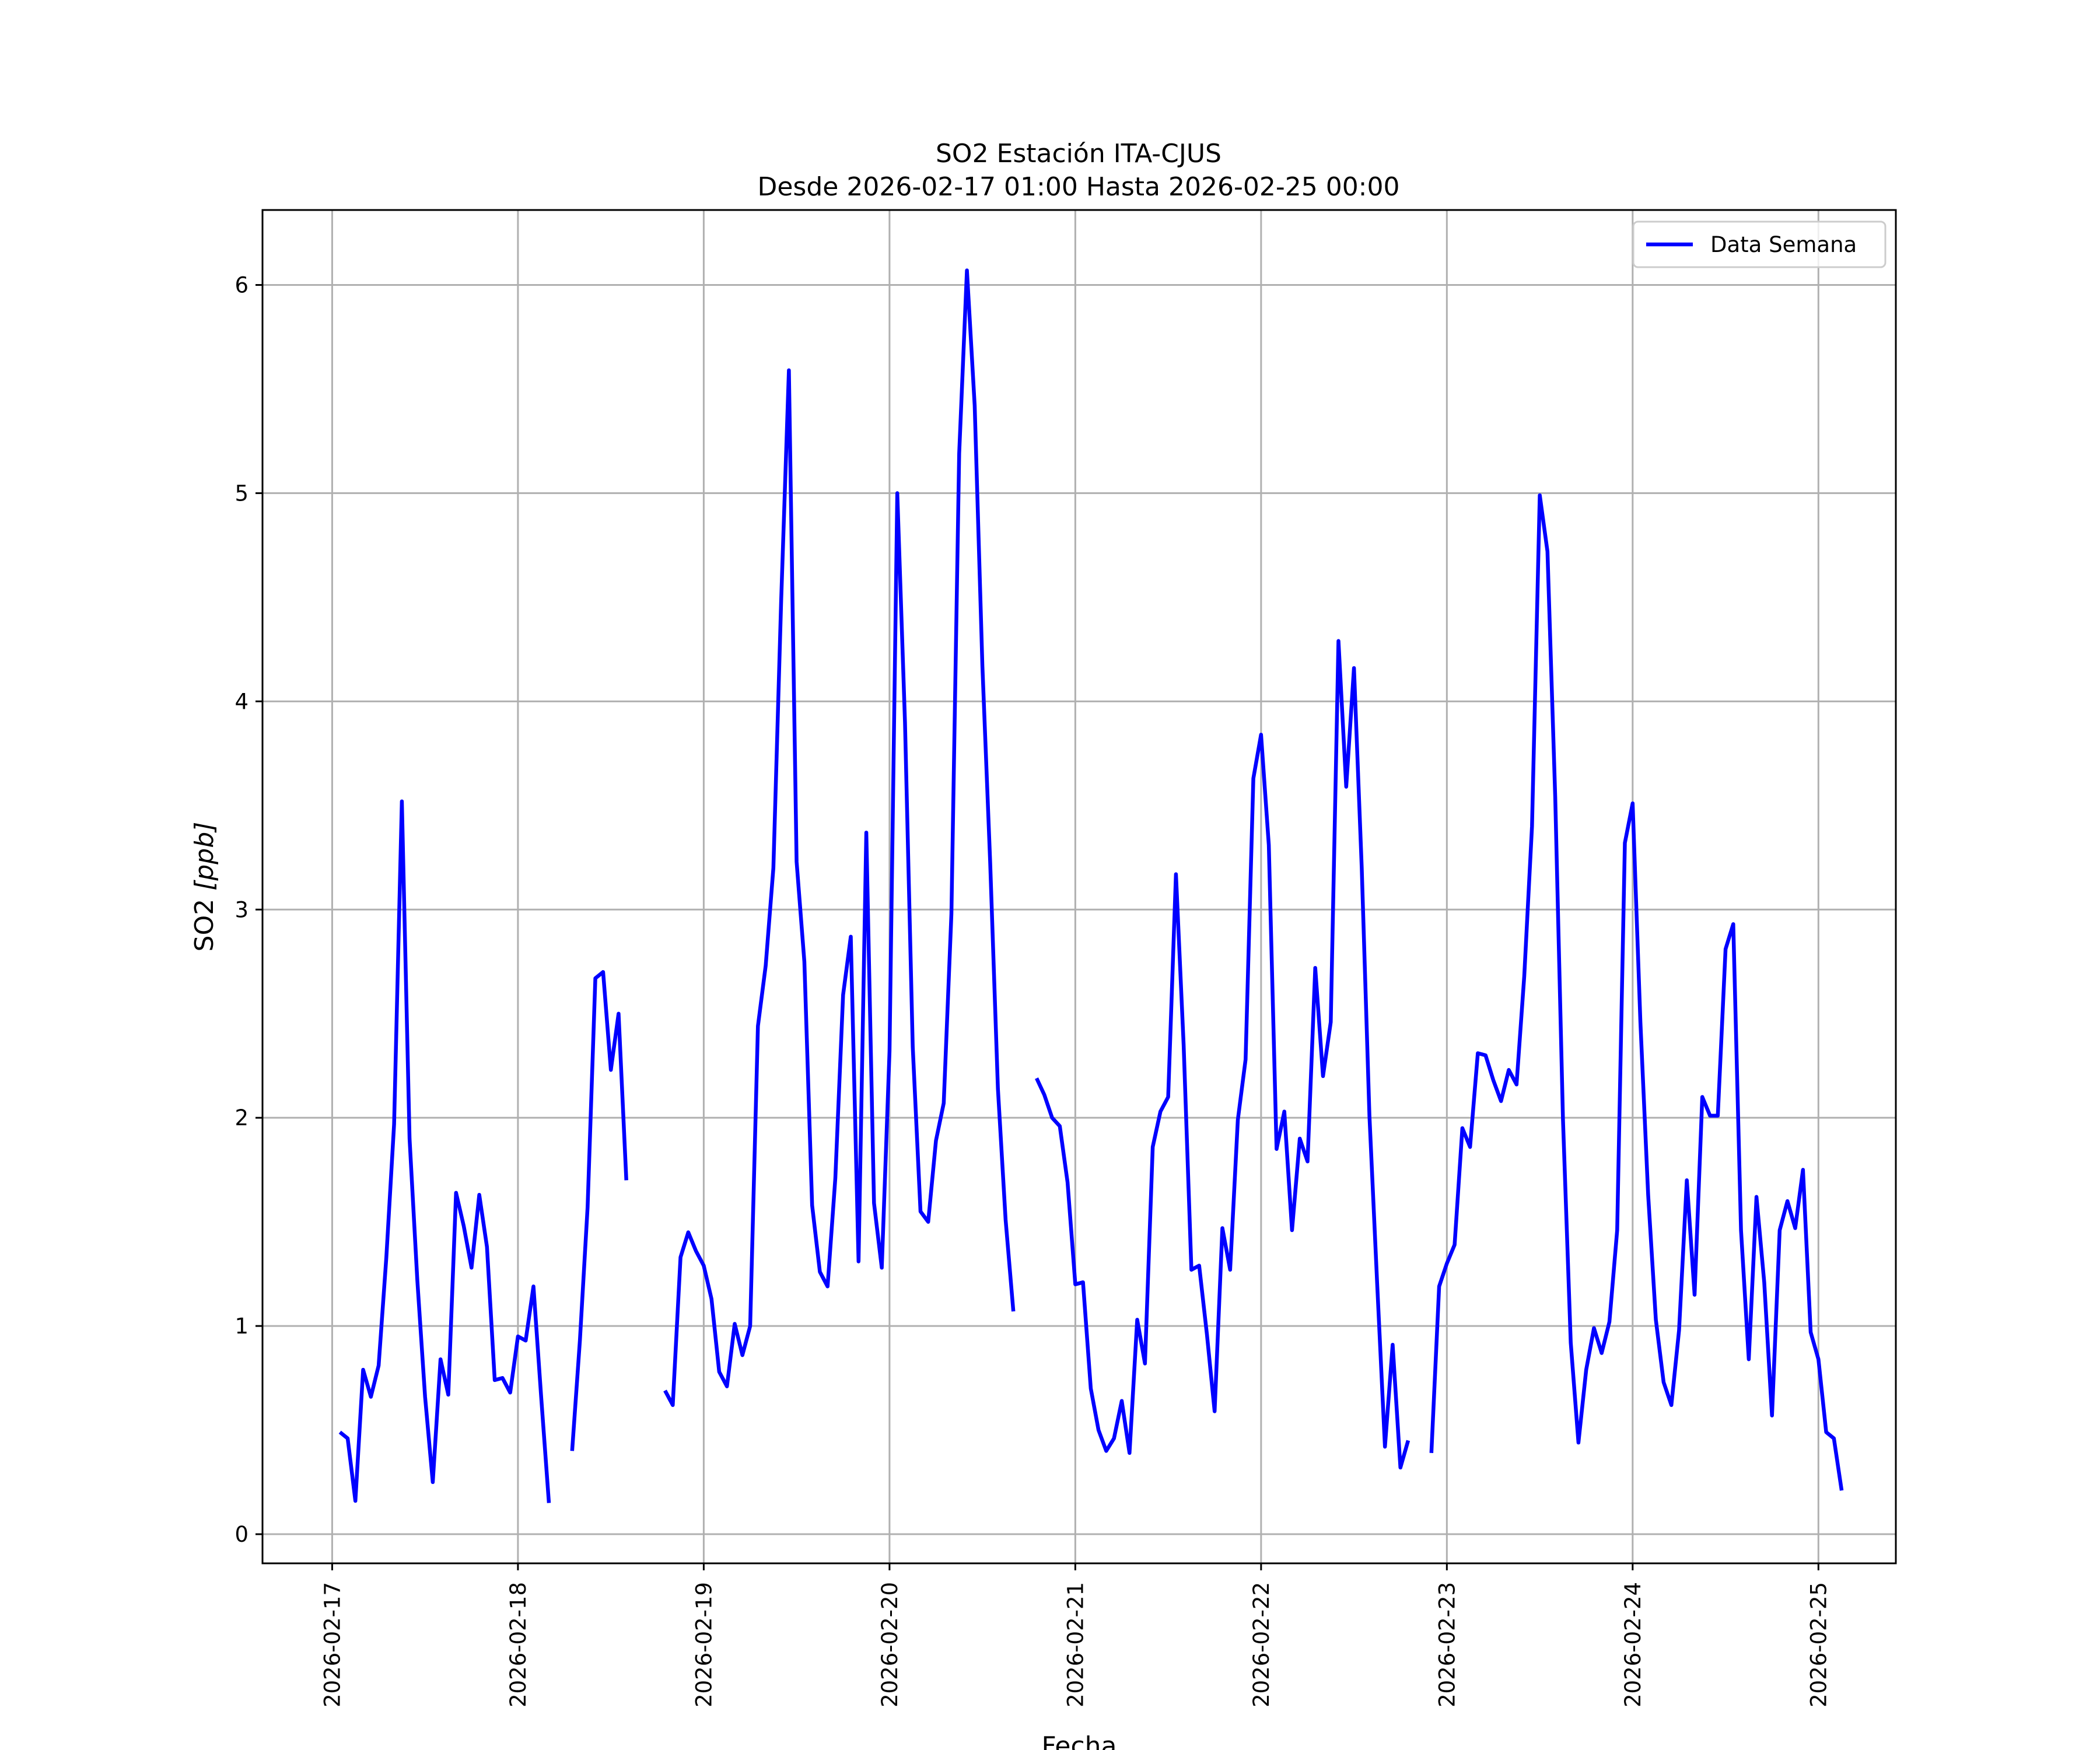 The width and height of the screenshot is (2100, 1750). I want to click on y-tick-label: 3, so click(242, 909).